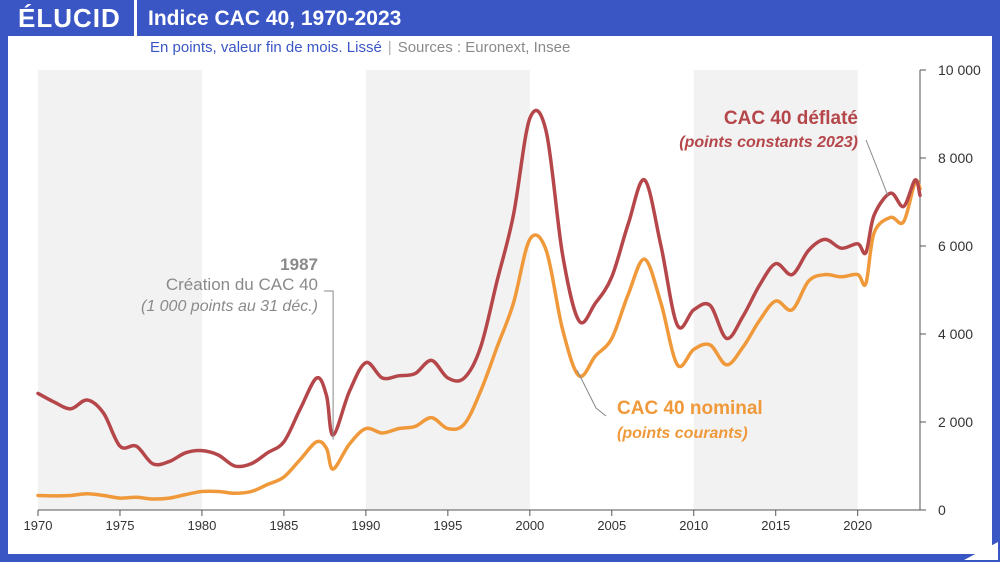  Describe the element at coordinates (266, 47) in the screenshot. I see `subtitle-units: En points, valeur fin de mois. Lissé` at that location.